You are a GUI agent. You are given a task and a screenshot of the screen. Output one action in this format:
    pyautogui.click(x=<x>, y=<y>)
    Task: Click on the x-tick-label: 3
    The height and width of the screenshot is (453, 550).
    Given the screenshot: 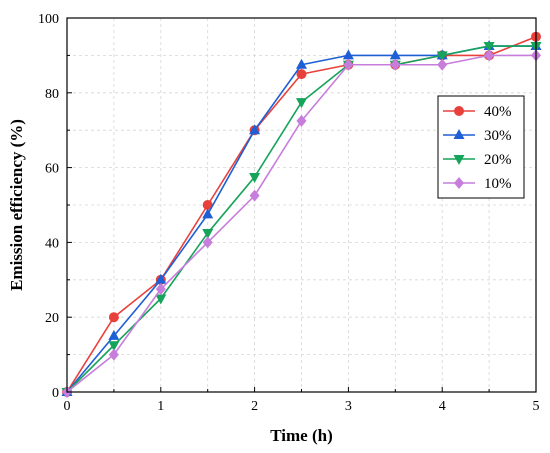 What is the action you would take?
    pyautogui.click(x=348, y=406)
    